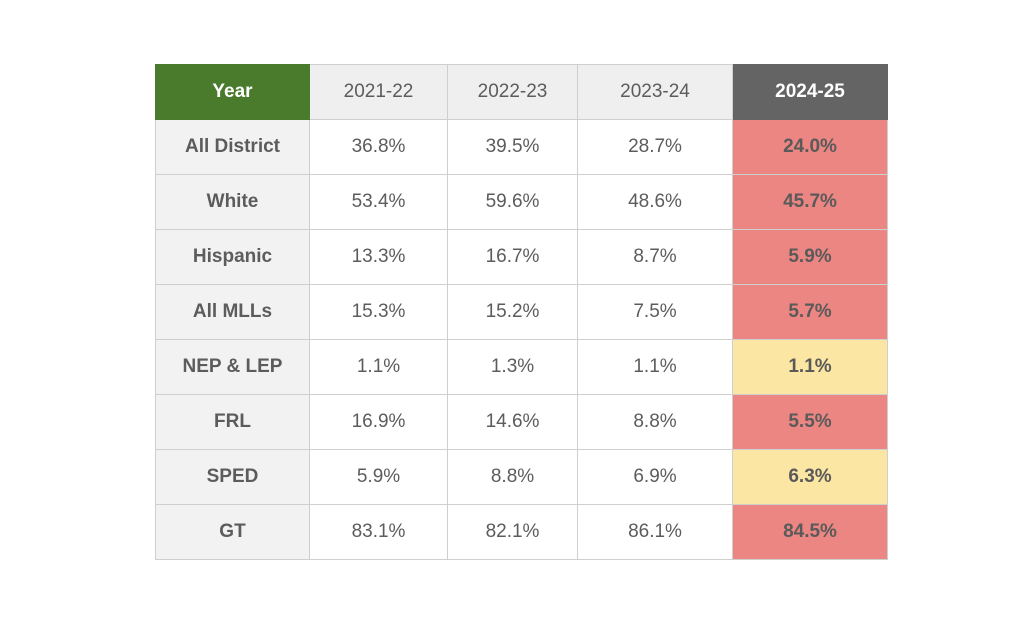 The height and width of the screenshot is (624, 1024). I want to click on table-row: SPED 5.9% 8.8% 6.9% 6.3%, so click(521, 477).